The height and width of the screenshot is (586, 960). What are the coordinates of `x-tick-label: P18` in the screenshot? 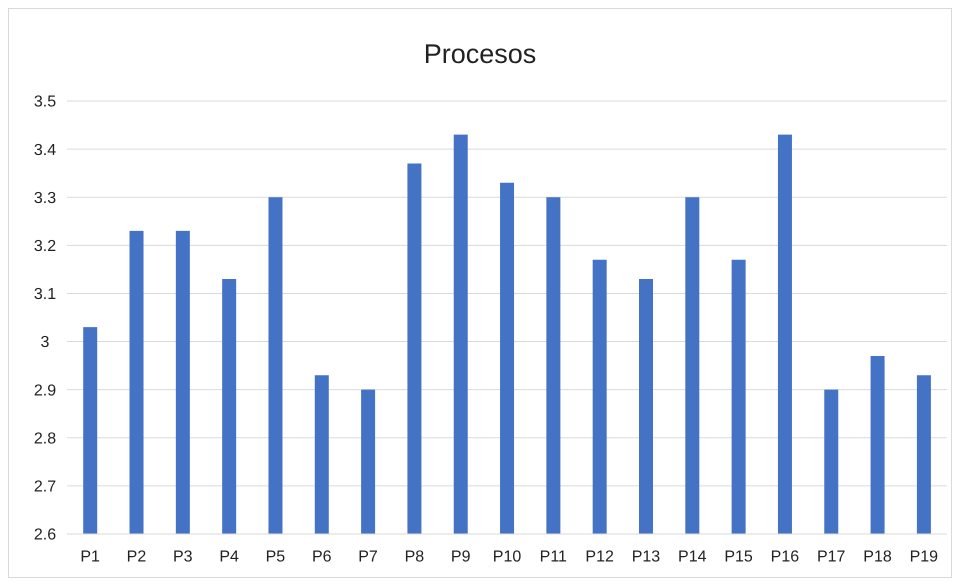 It's located at (877, 557).